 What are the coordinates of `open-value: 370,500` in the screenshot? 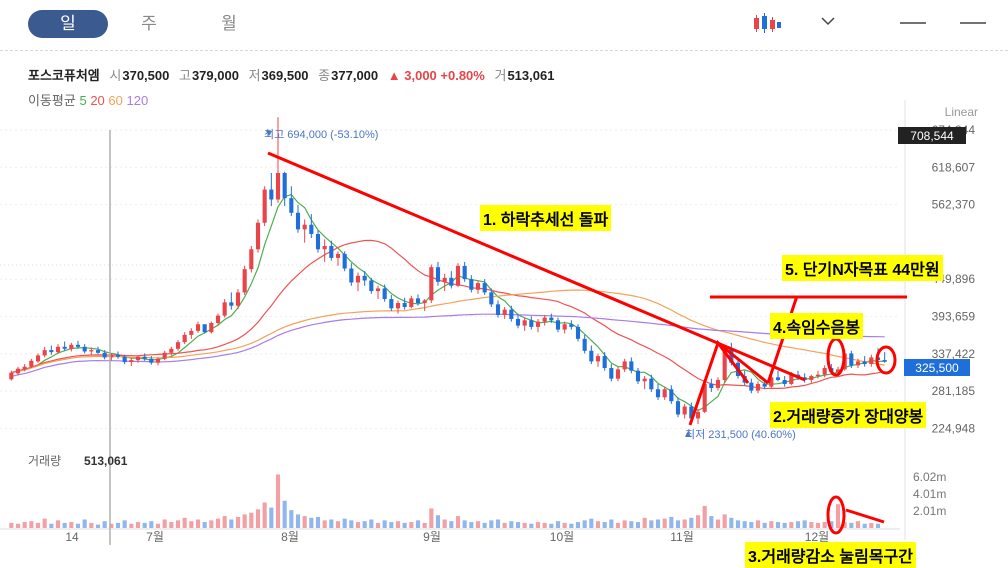 It's located at (146, 75).